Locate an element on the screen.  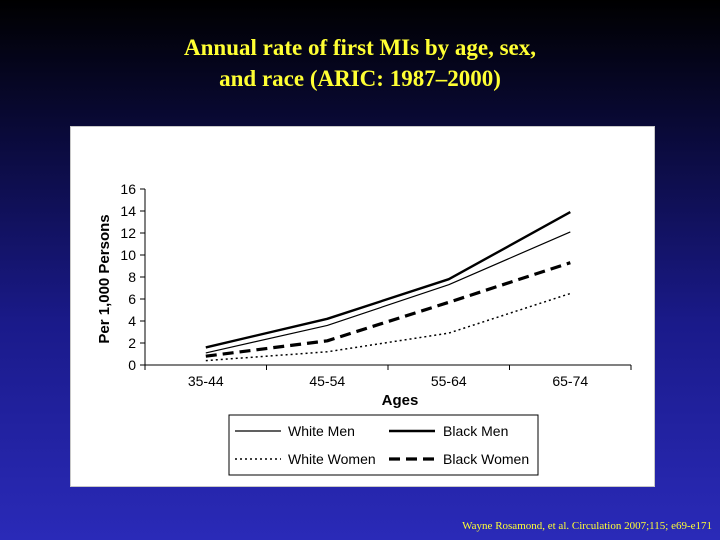
legend-label: Black Women is located at coordinates (486, 459).